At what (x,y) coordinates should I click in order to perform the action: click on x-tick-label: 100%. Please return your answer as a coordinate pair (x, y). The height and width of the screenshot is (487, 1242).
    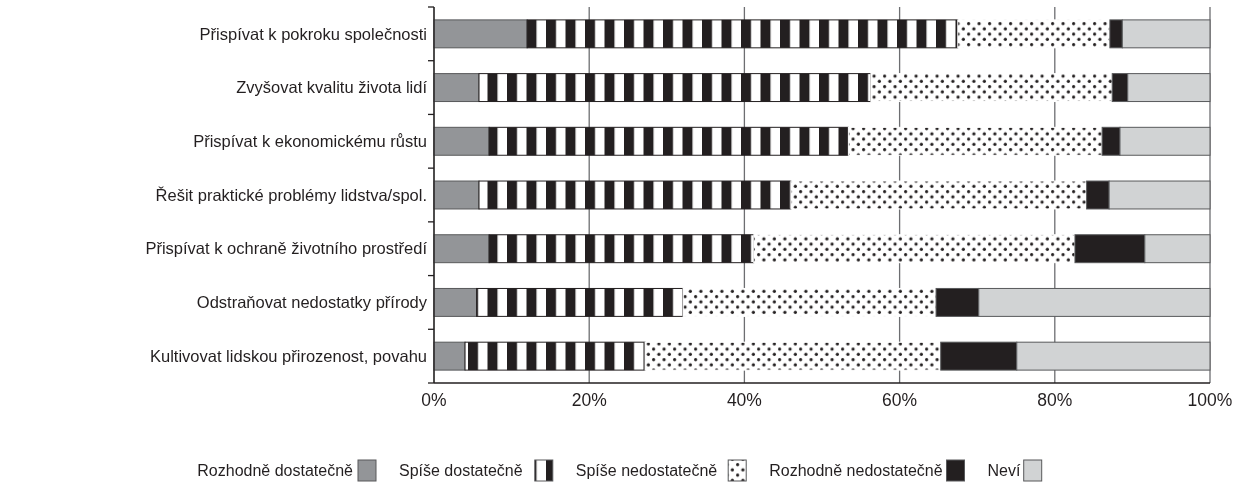
    Looking at the image, I should click on (1210, 400).